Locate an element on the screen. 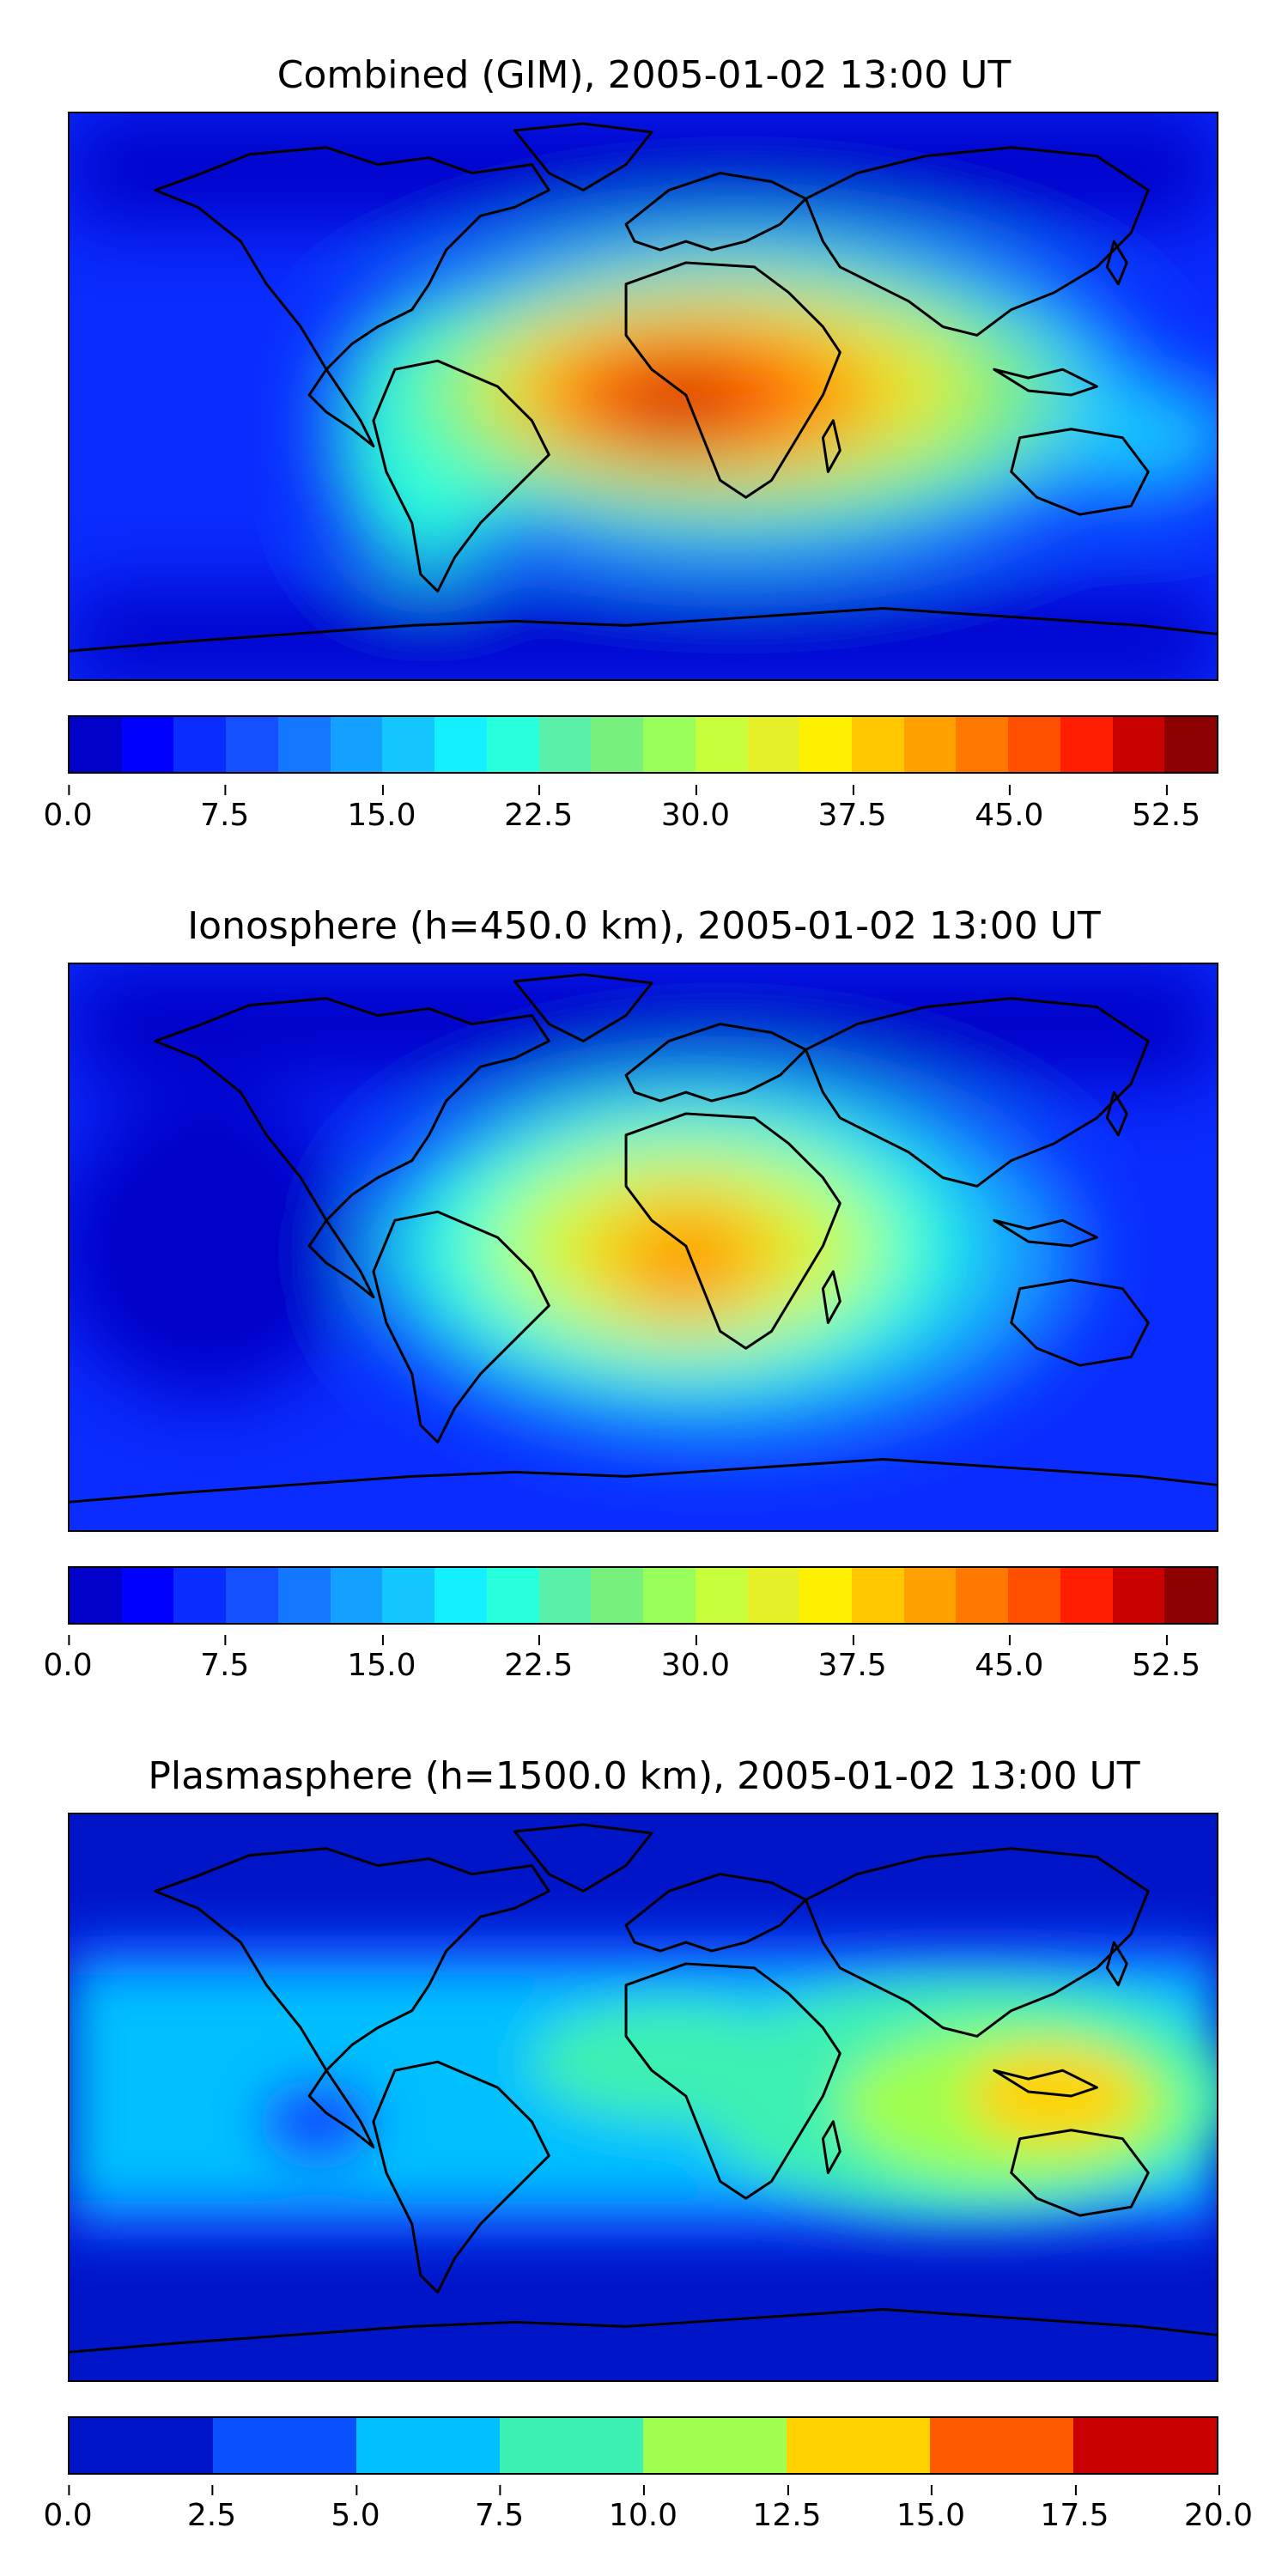  colorbar-plasmasphere is located at coordinates (643, 2445).